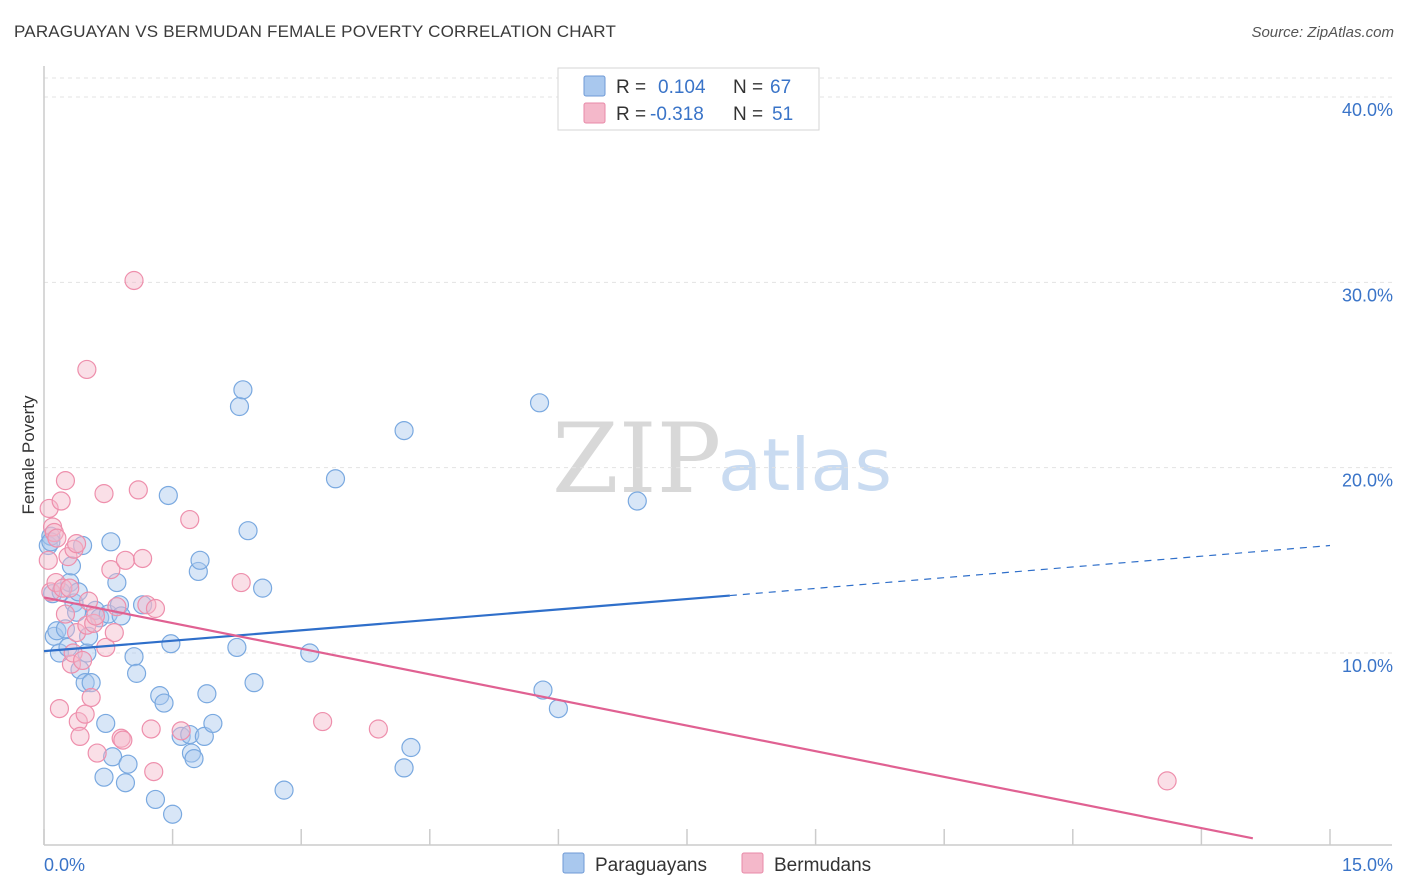 This screenshot has height=892, width=1406. Describe the element at coordinates (782, 114) in the screenshot. I see `legend-n-value: 51` at that location.